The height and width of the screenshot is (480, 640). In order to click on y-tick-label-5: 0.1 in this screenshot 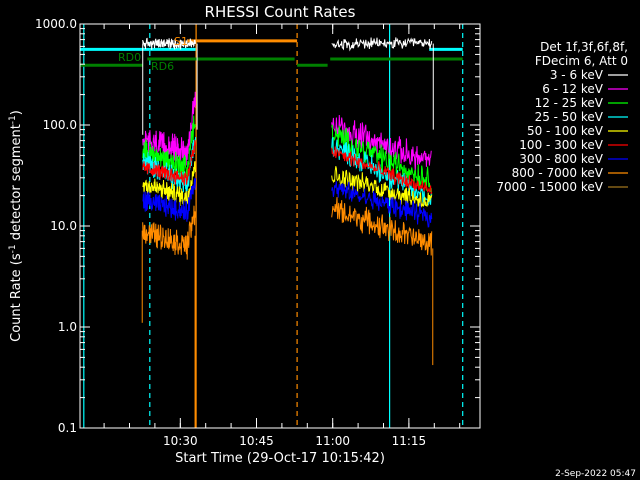, I will do `click(67, 428)`.